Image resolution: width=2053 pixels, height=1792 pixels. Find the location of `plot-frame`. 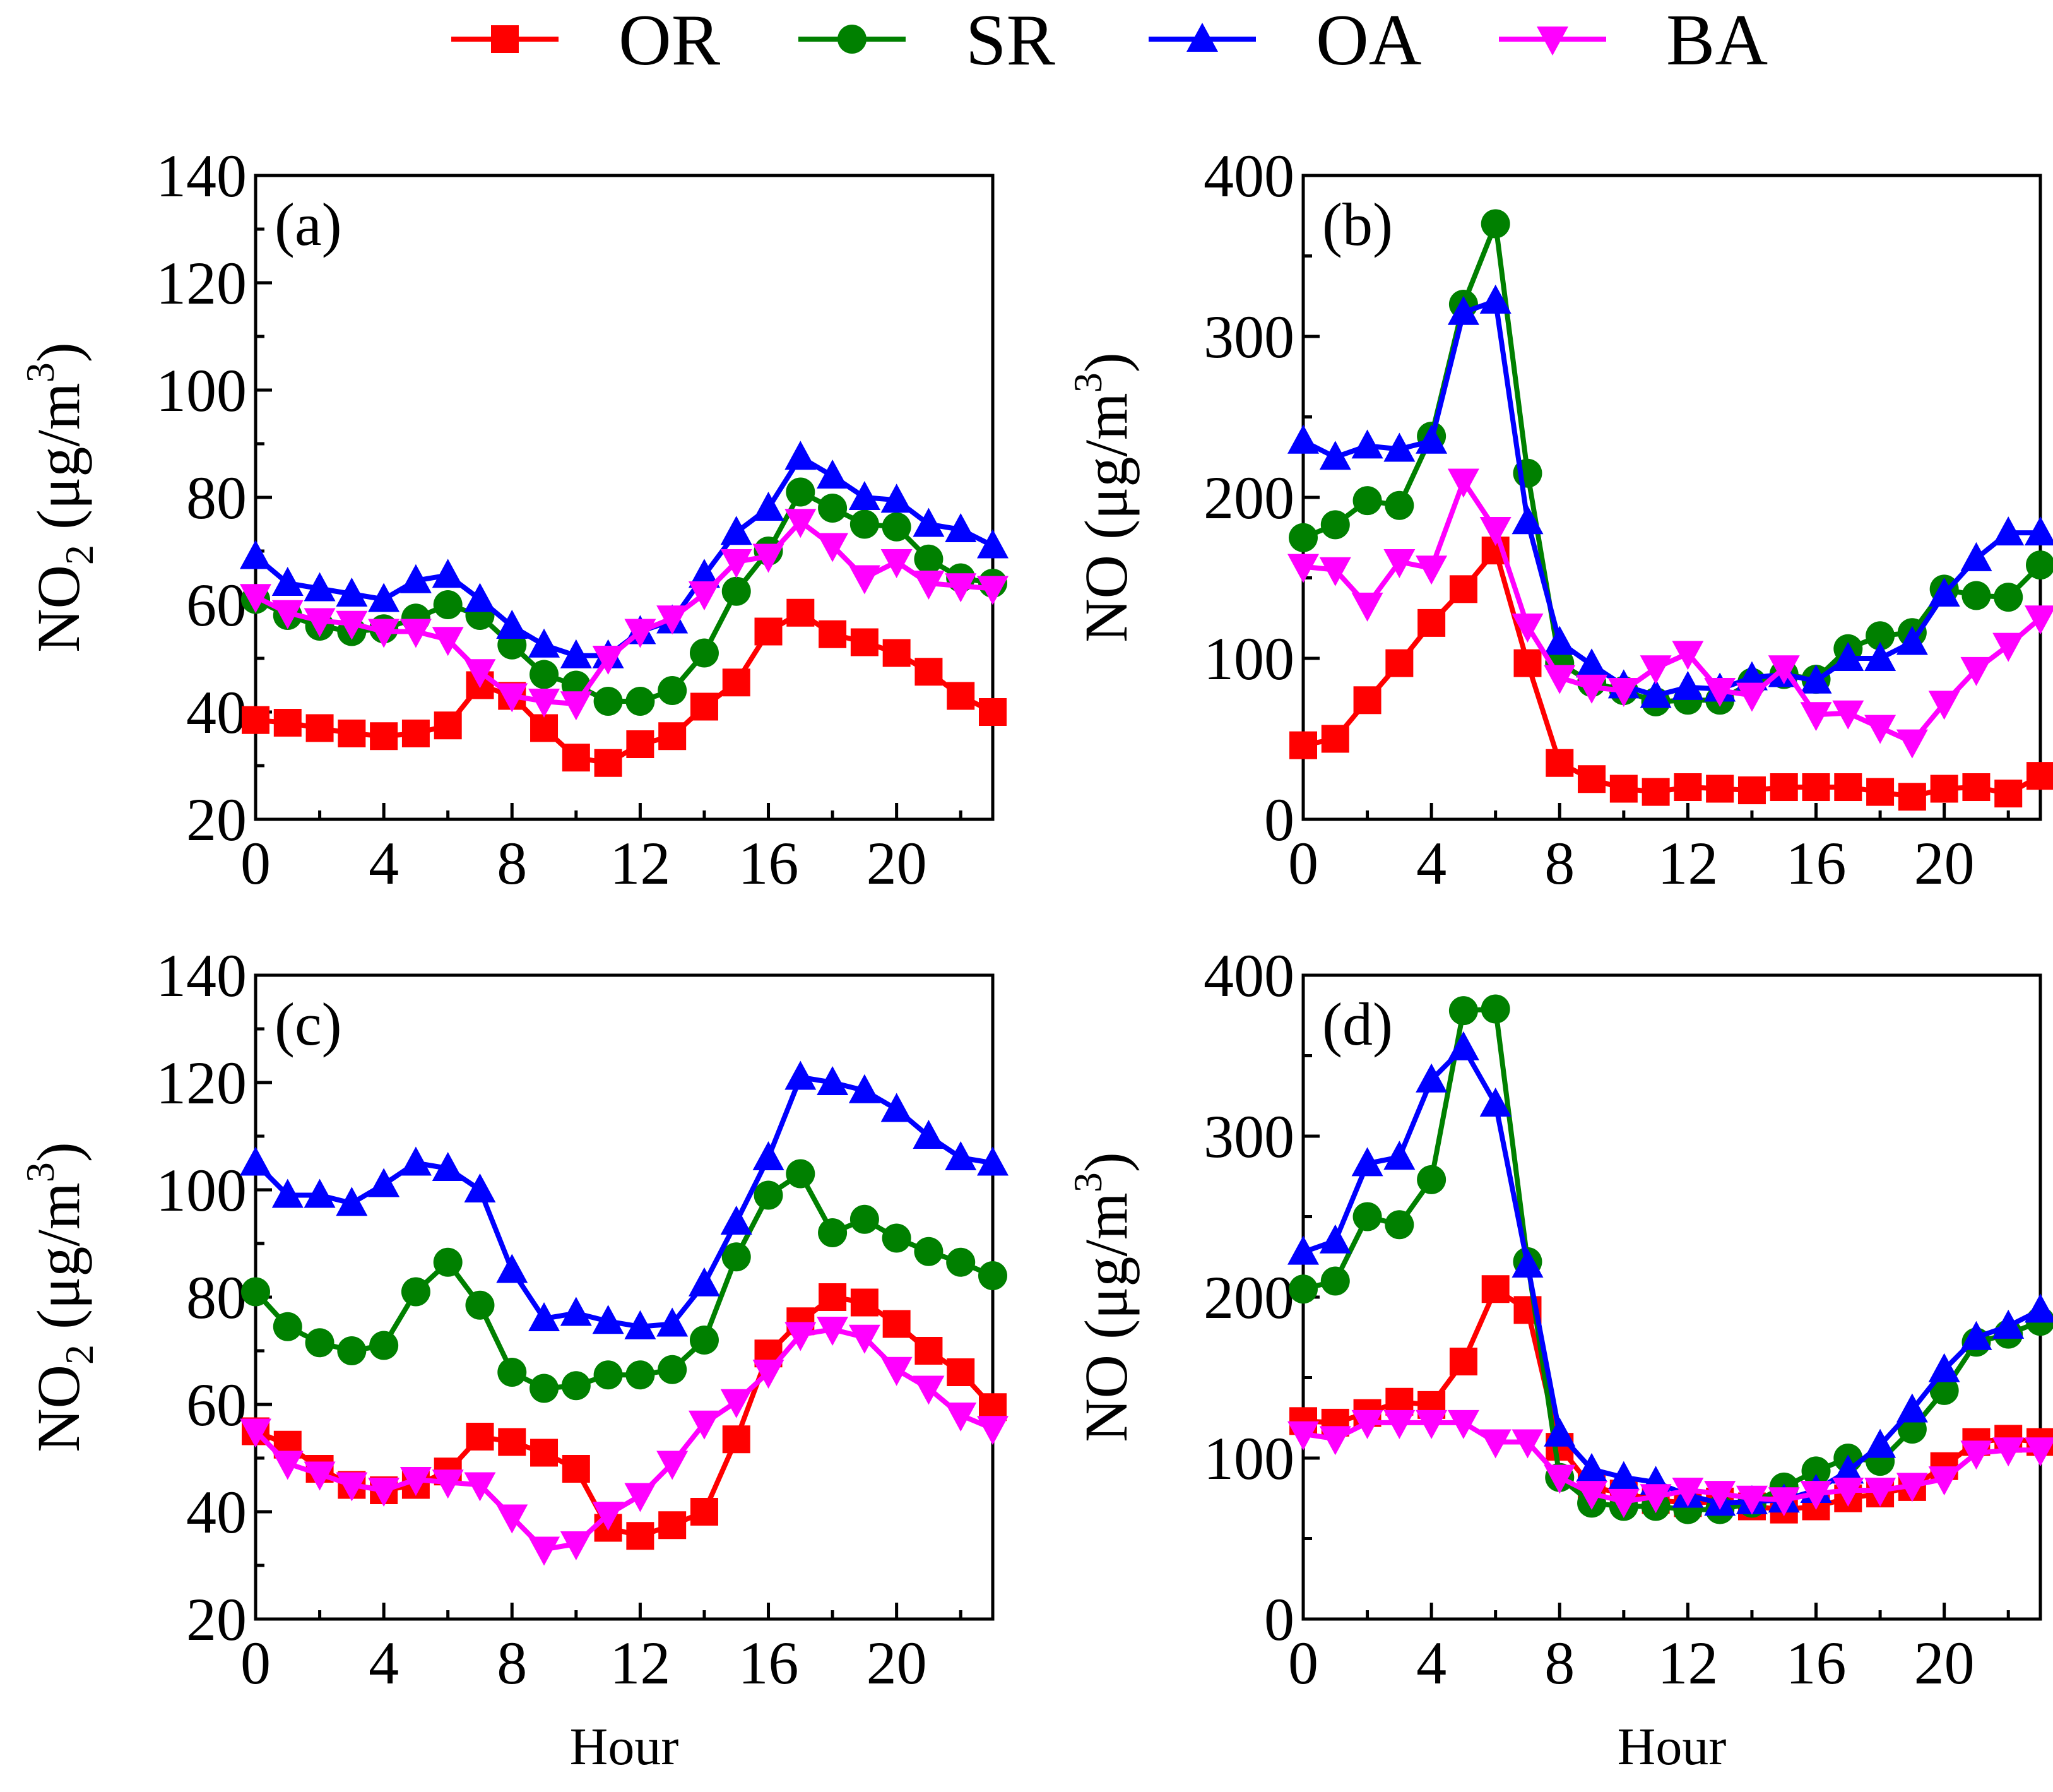

plot-frame is located at coordinates (1671, 1297).